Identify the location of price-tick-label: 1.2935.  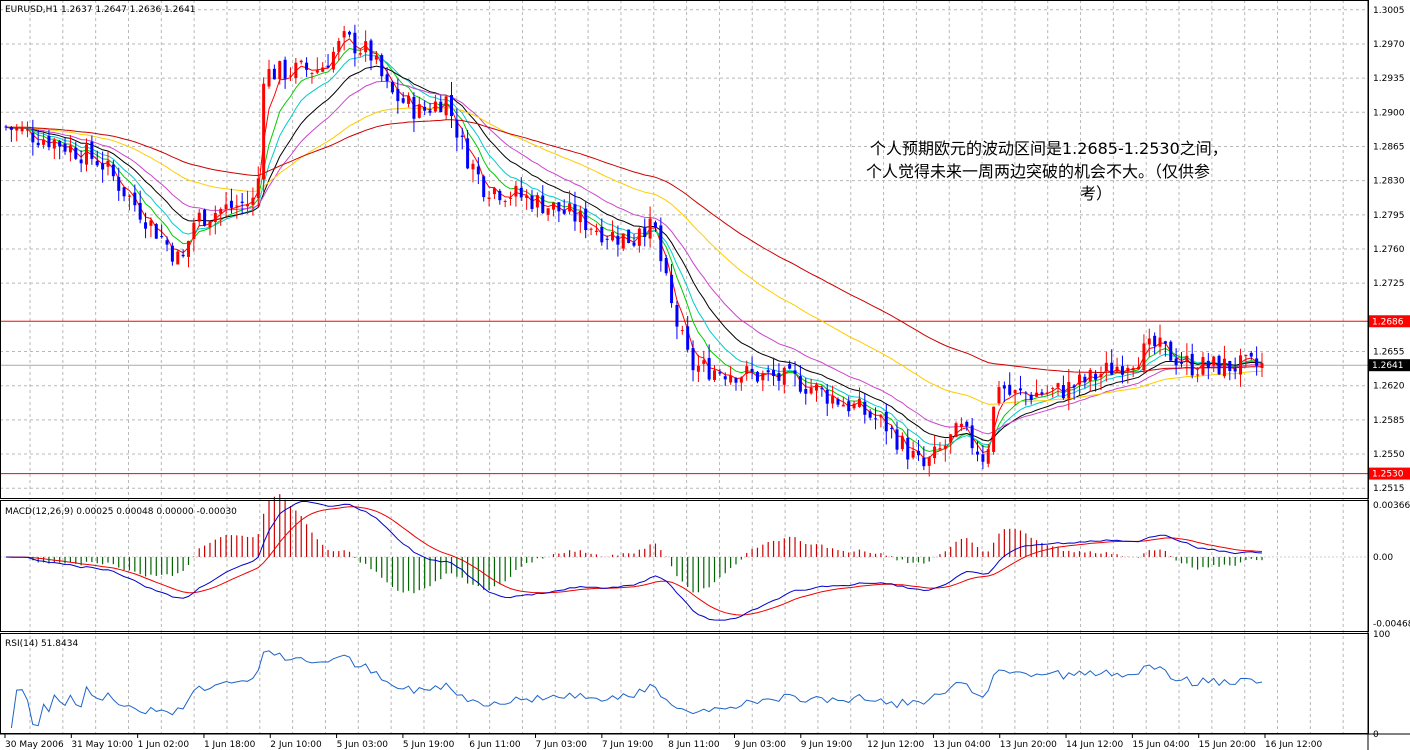
(1389, 79).